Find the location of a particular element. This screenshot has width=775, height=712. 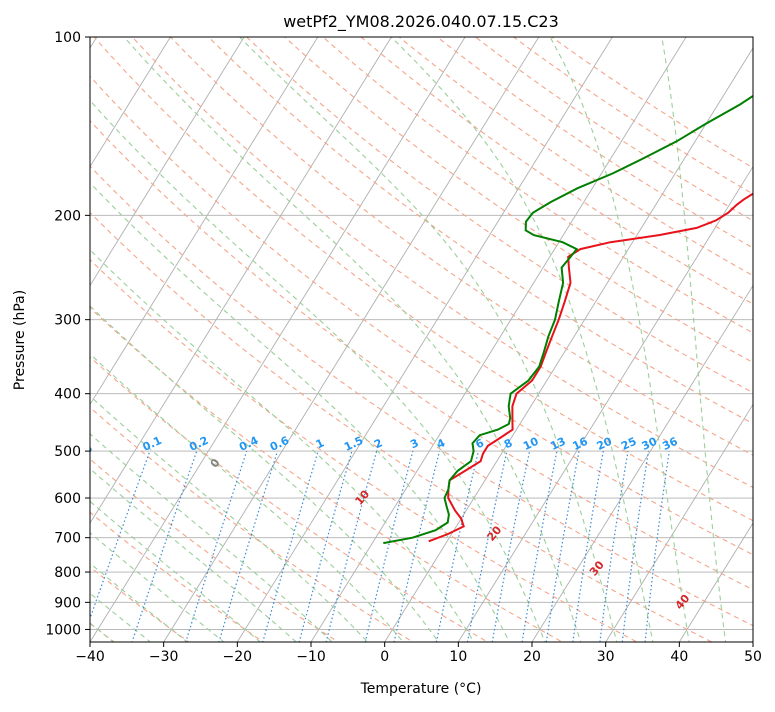

y-tick-label: 300 is located at coordinates (67, 321).